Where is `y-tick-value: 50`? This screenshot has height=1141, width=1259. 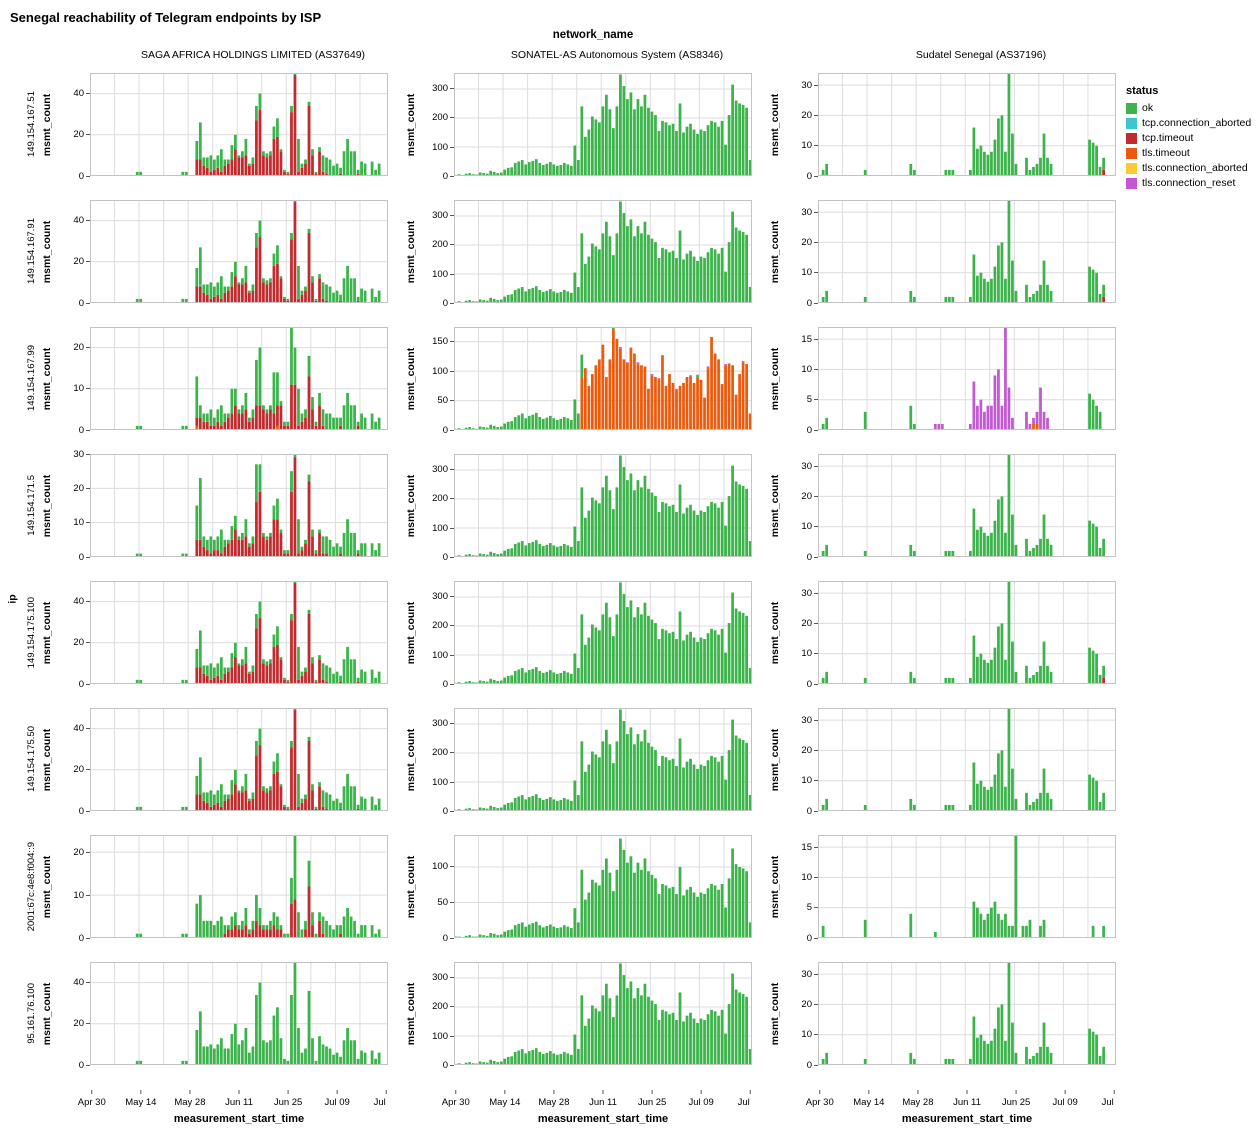 y-tick-value: 50 is located at coordinates (442, 401).